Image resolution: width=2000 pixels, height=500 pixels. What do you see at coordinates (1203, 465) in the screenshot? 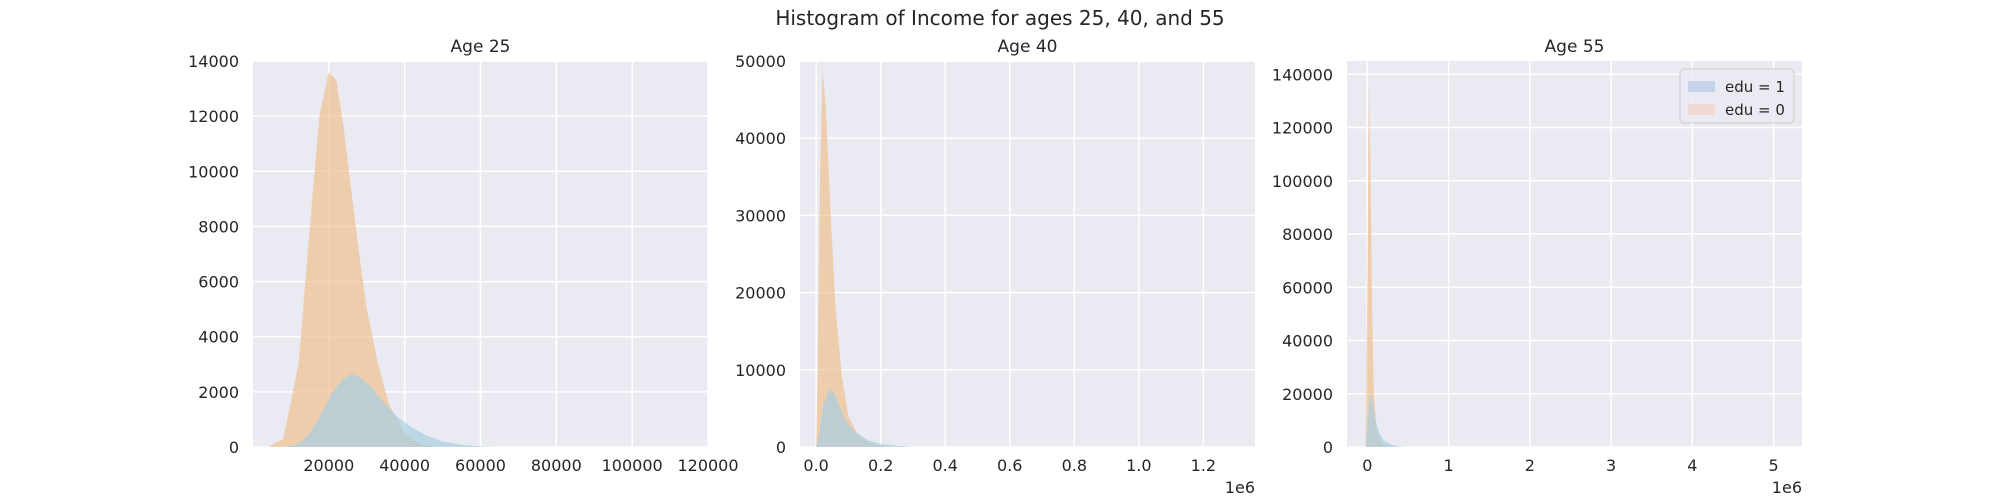
I see `x-tick-label: 1.2` at bounding box center [1203, 465].